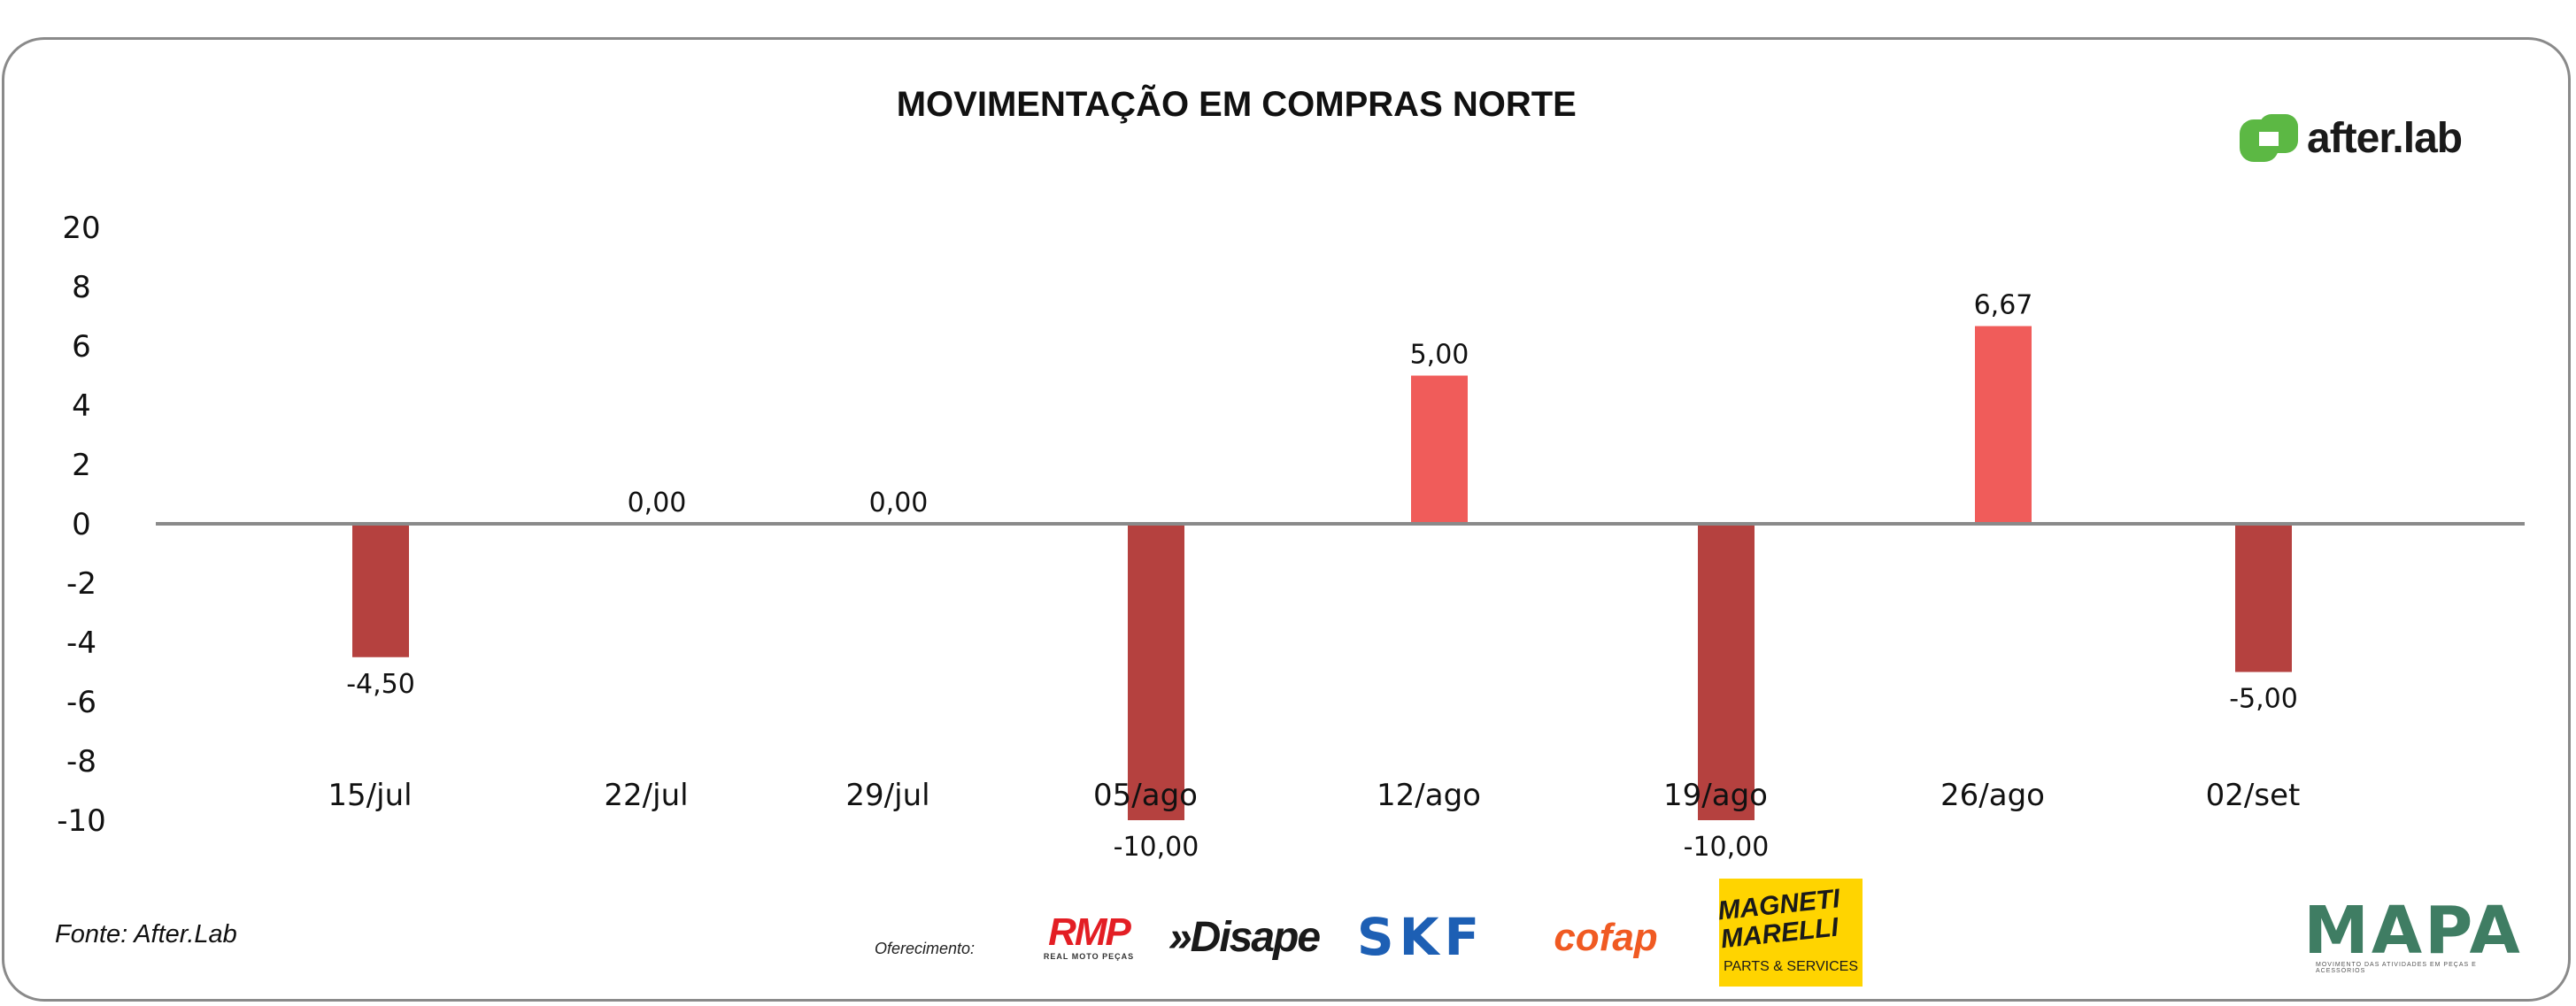  Describe the element at coordinates (81, 643) in the screenshot. I see `y-tick-label: -4` at that location.